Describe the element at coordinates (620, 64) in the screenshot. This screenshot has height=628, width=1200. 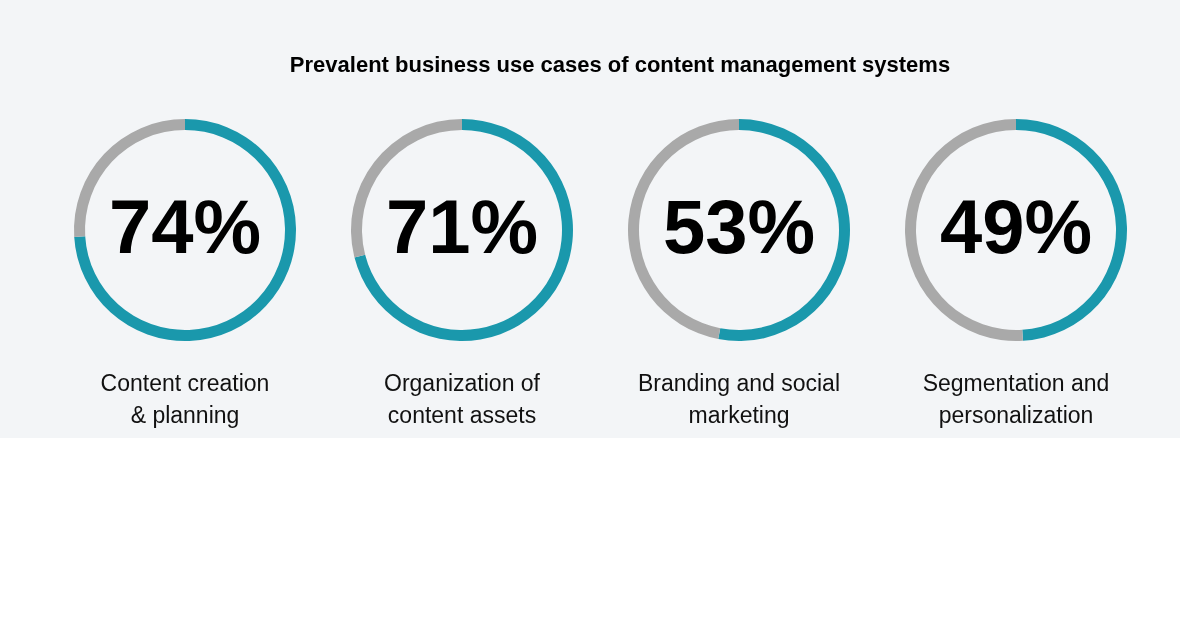
I see `text: Prevalent business use cases of content management systems` at that location.